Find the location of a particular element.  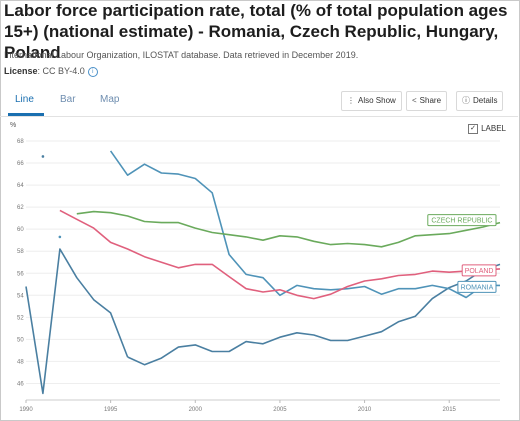

series-label-romania: ROMANIA is located at coordinates (477, 287).